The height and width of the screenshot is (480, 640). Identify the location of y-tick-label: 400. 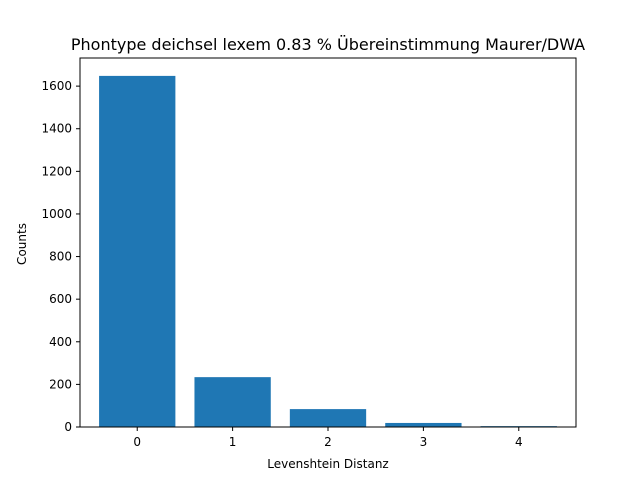
(60, 342).